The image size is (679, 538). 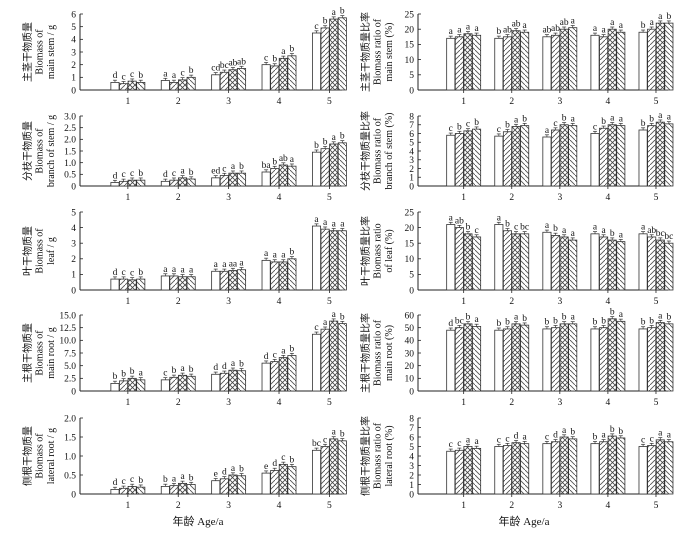 I want to click on y-tick-label: 4, so click(x=411, y=457).